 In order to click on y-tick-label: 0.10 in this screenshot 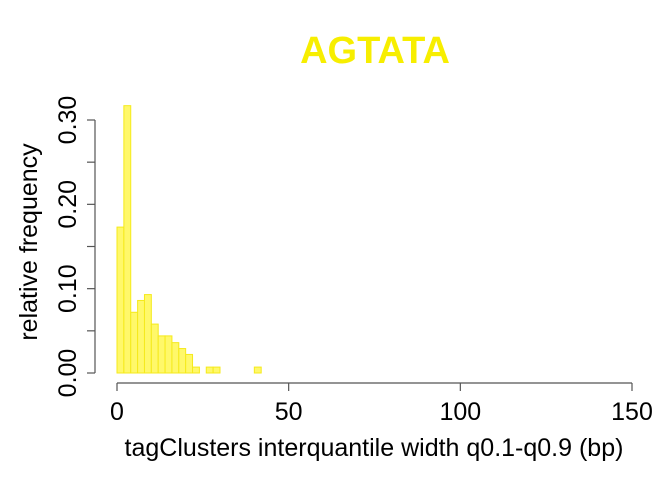, I will do `click(68, 288)`.